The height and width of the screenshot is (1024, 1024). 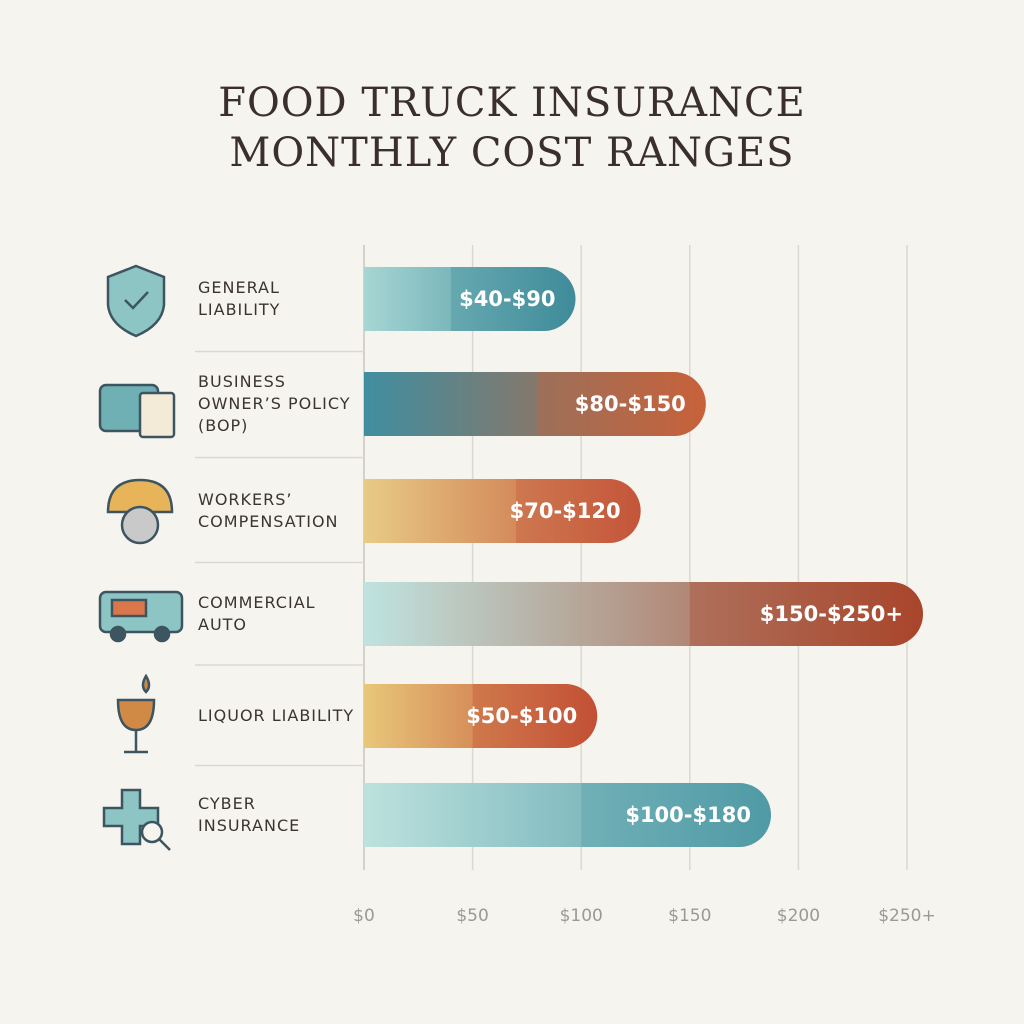 What do you see at coordinates (364, 916) in the screenshot?
I see `x-tick-label: $0` at bounding box center [364, 916].